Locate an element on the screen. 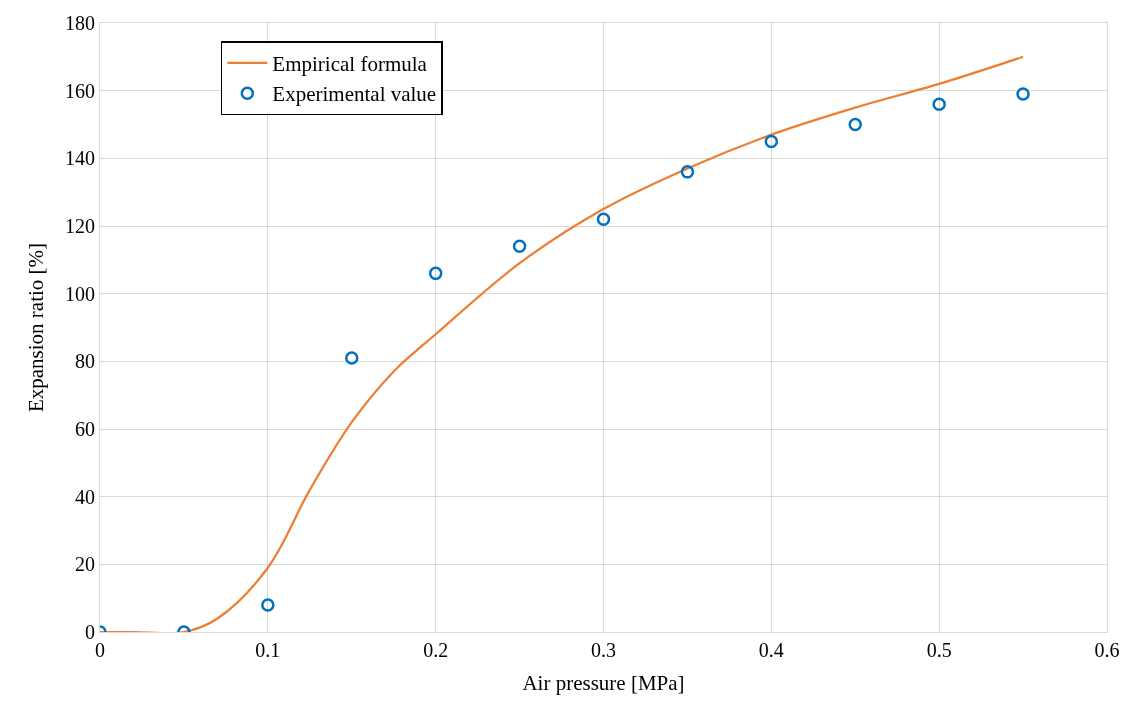  y-tick-label: 60 is located at coordinates (85, 429).